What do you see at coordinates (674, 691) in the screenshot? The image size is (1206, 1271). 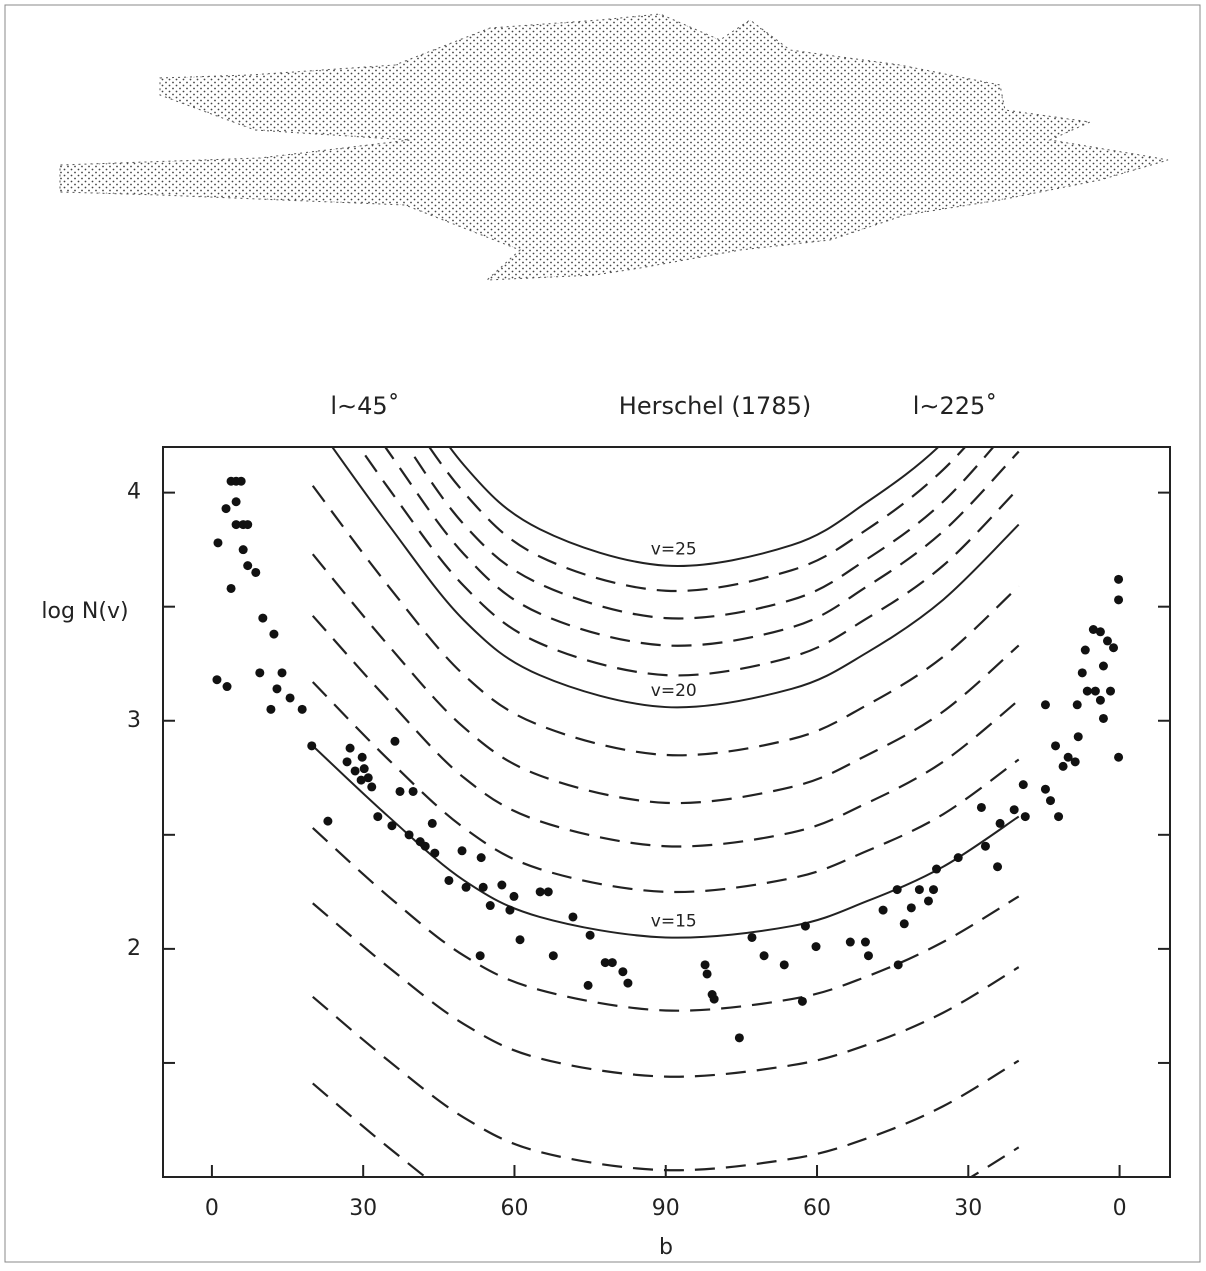 I see `curve-label: v=20` at bounding box center [674, 691].